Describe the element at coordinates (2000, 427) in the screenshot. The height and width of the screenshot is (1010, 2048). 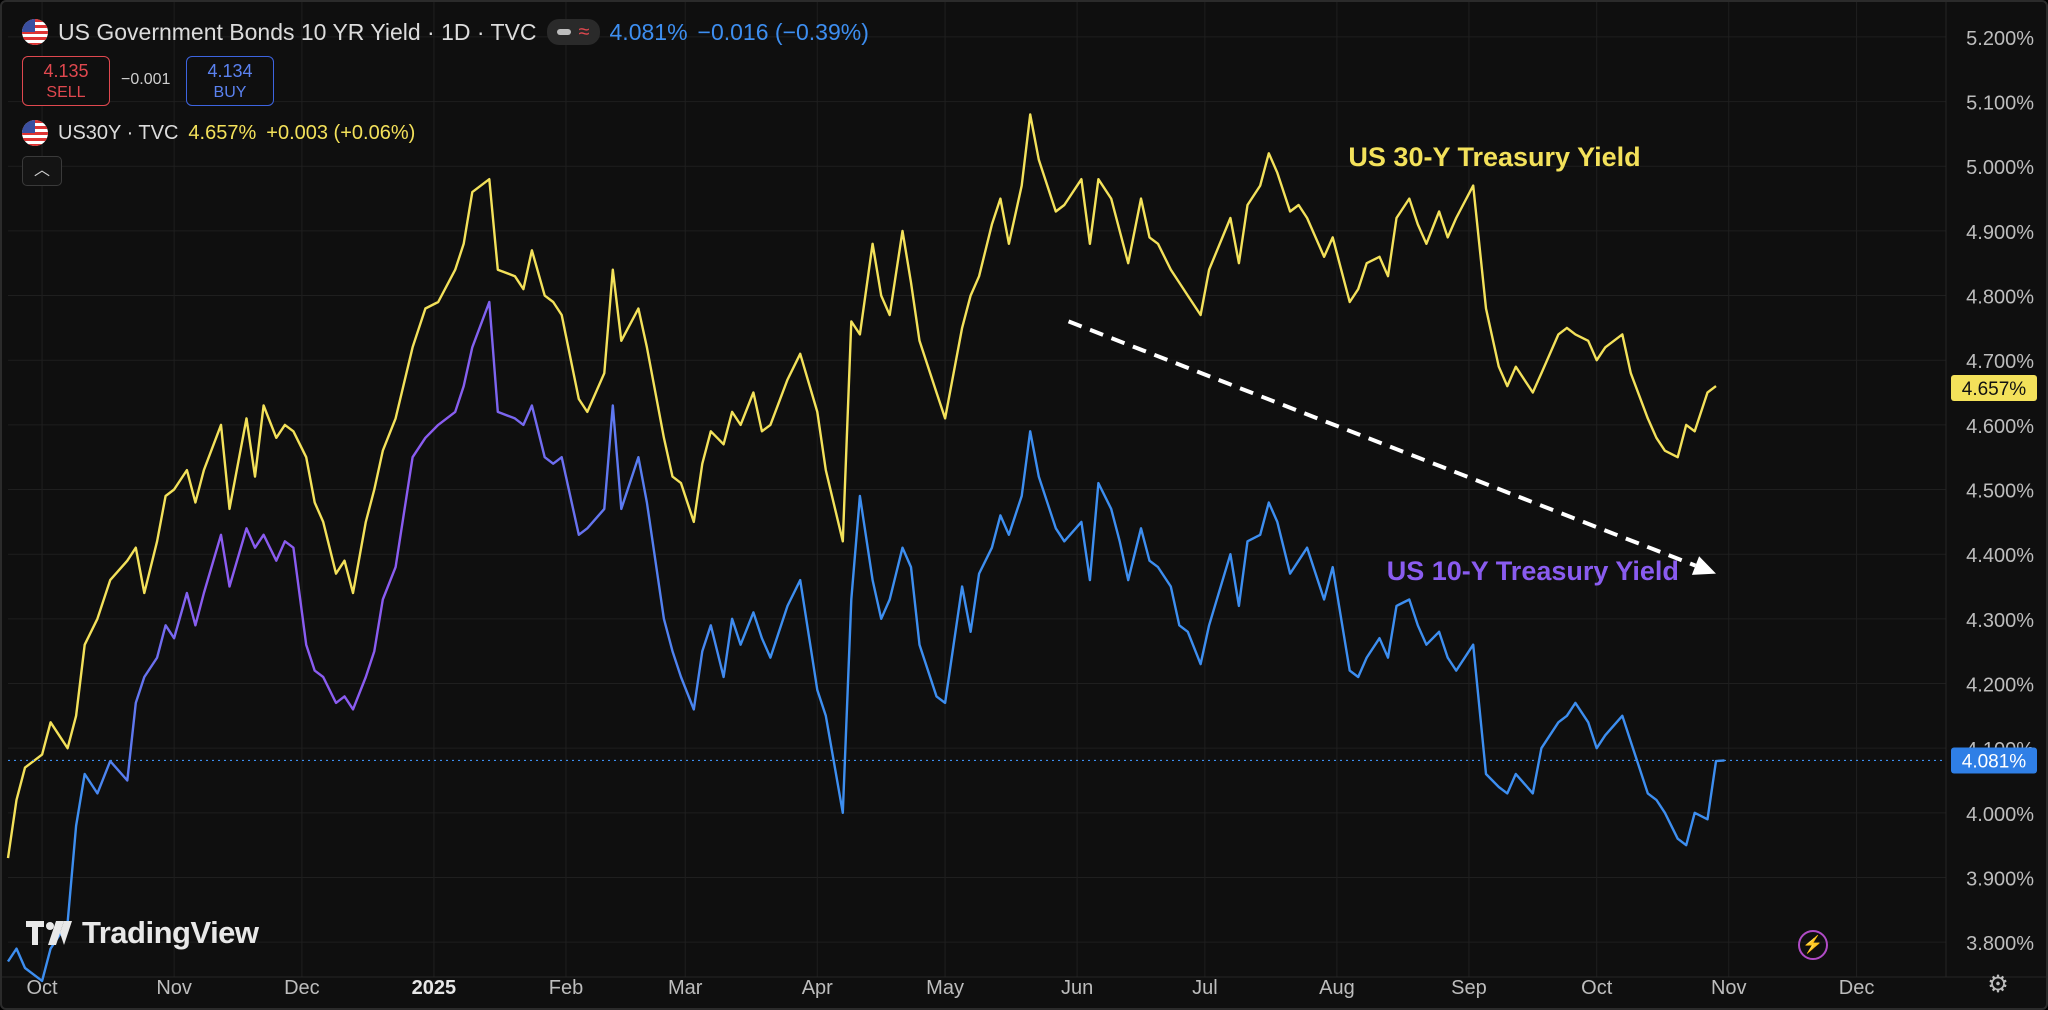
I see `y-tick-label: 4.600%` at that location.